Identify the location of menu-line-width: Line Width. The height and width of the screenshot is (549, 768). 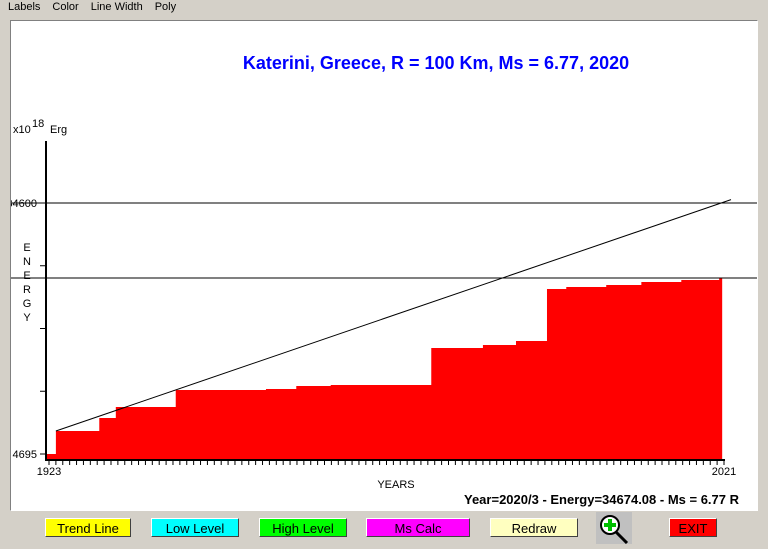
(116, 7).